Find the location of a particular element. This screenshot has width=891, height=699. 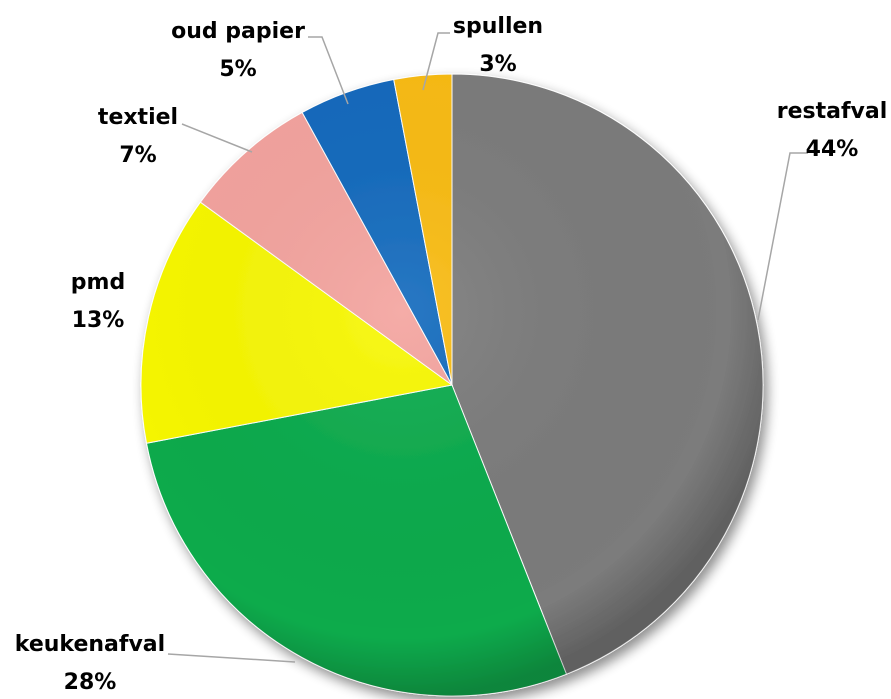

slice-label-spullen: spullen is located at coordinates (498, 26).